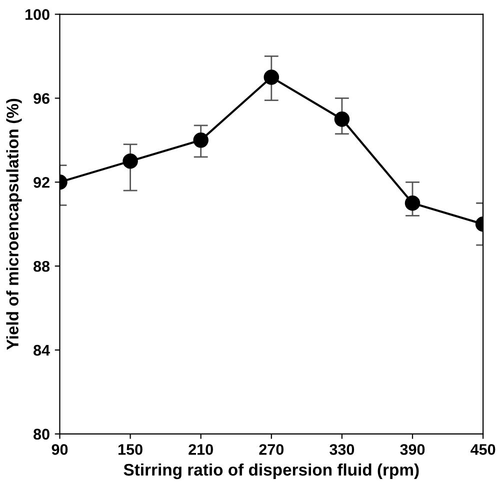  Describe the element at coordinates (38, 14) in the screenshot. I see `y-tick-label: 100` at that location.